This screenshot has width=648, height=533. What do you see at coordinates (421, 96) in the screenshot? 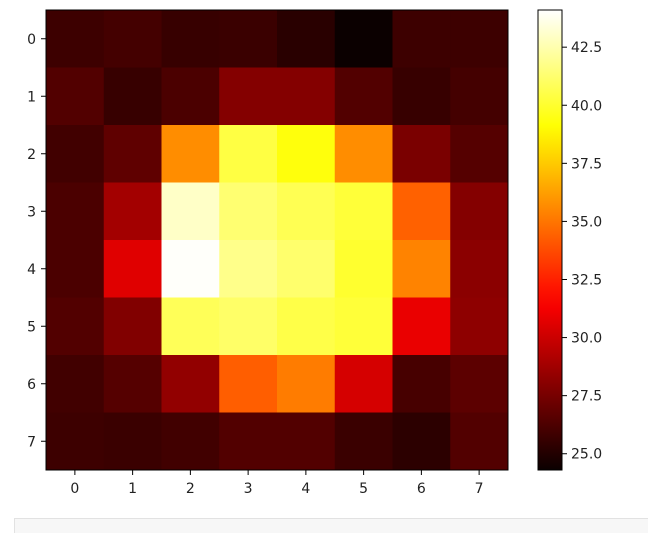
I see `heatmap-cell-r1-c6` at bounding box center [421, 96].